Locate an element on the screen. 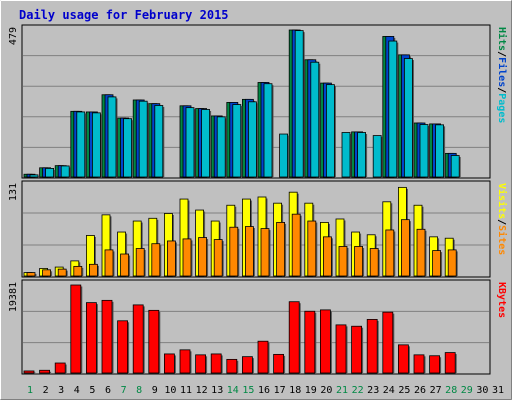 This screenshot has width=512, height=405. chart-title: Daily usage for February 2015 is located at coordinates (124, 15).